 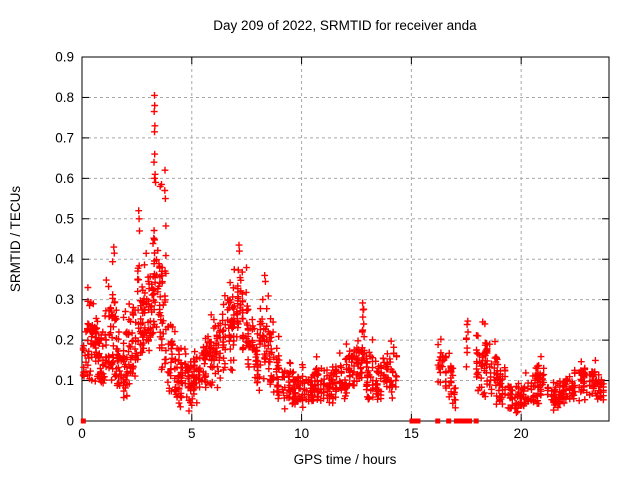 I want to click on y-tick-labels: 0 0.1 0.2 0.3 0.4 0.5 0.6 0.7 0.8 0.9, so click(x=64, y=239).